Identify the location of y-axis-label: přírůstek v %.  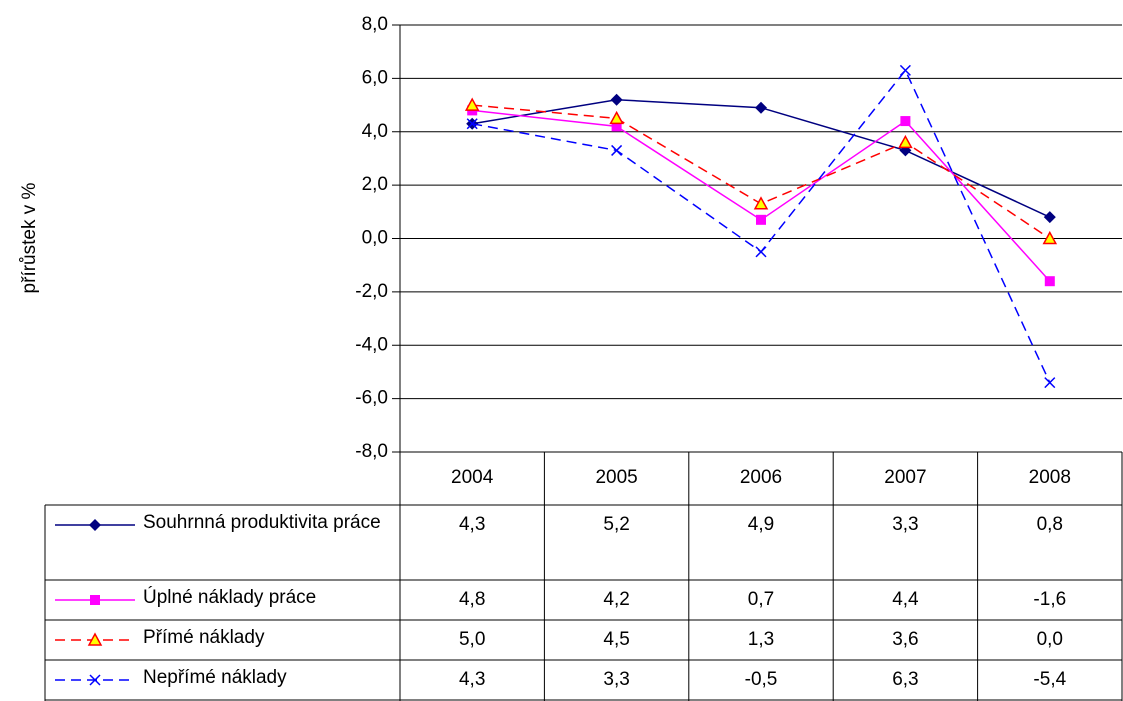
(29, 237).